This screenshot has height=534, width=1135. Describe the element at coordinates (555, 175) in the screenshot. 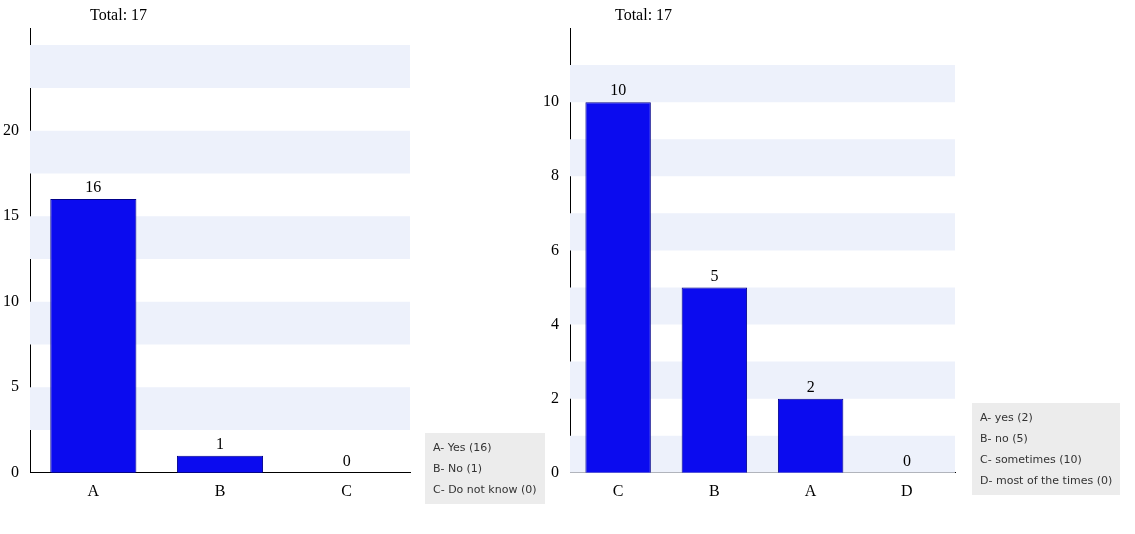

I see `y-tick-label: 8` at that location.